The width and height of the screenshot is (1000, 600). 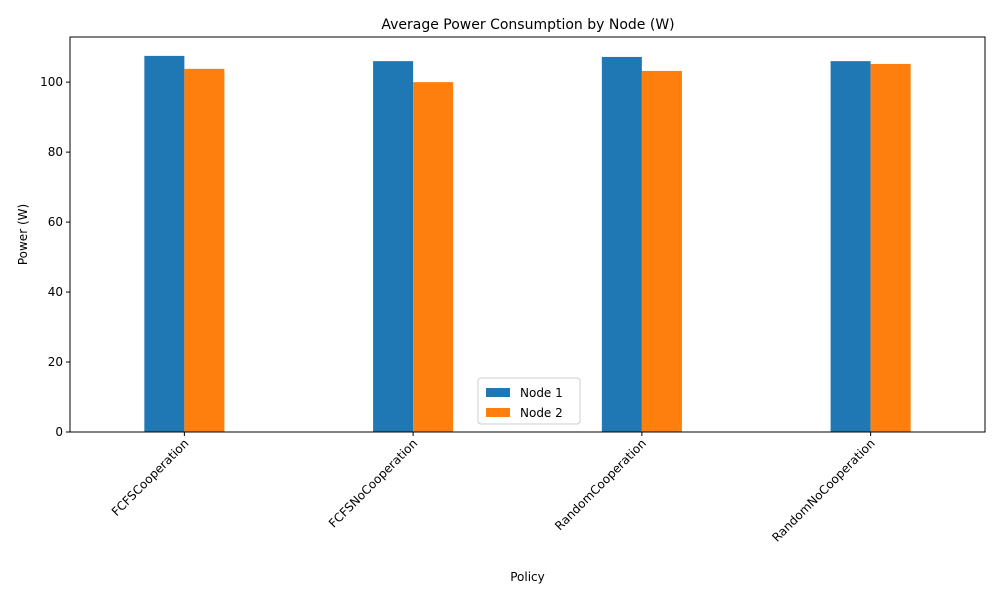 I want to click on x-axis-label: Policy, so click(x=527, y=577).